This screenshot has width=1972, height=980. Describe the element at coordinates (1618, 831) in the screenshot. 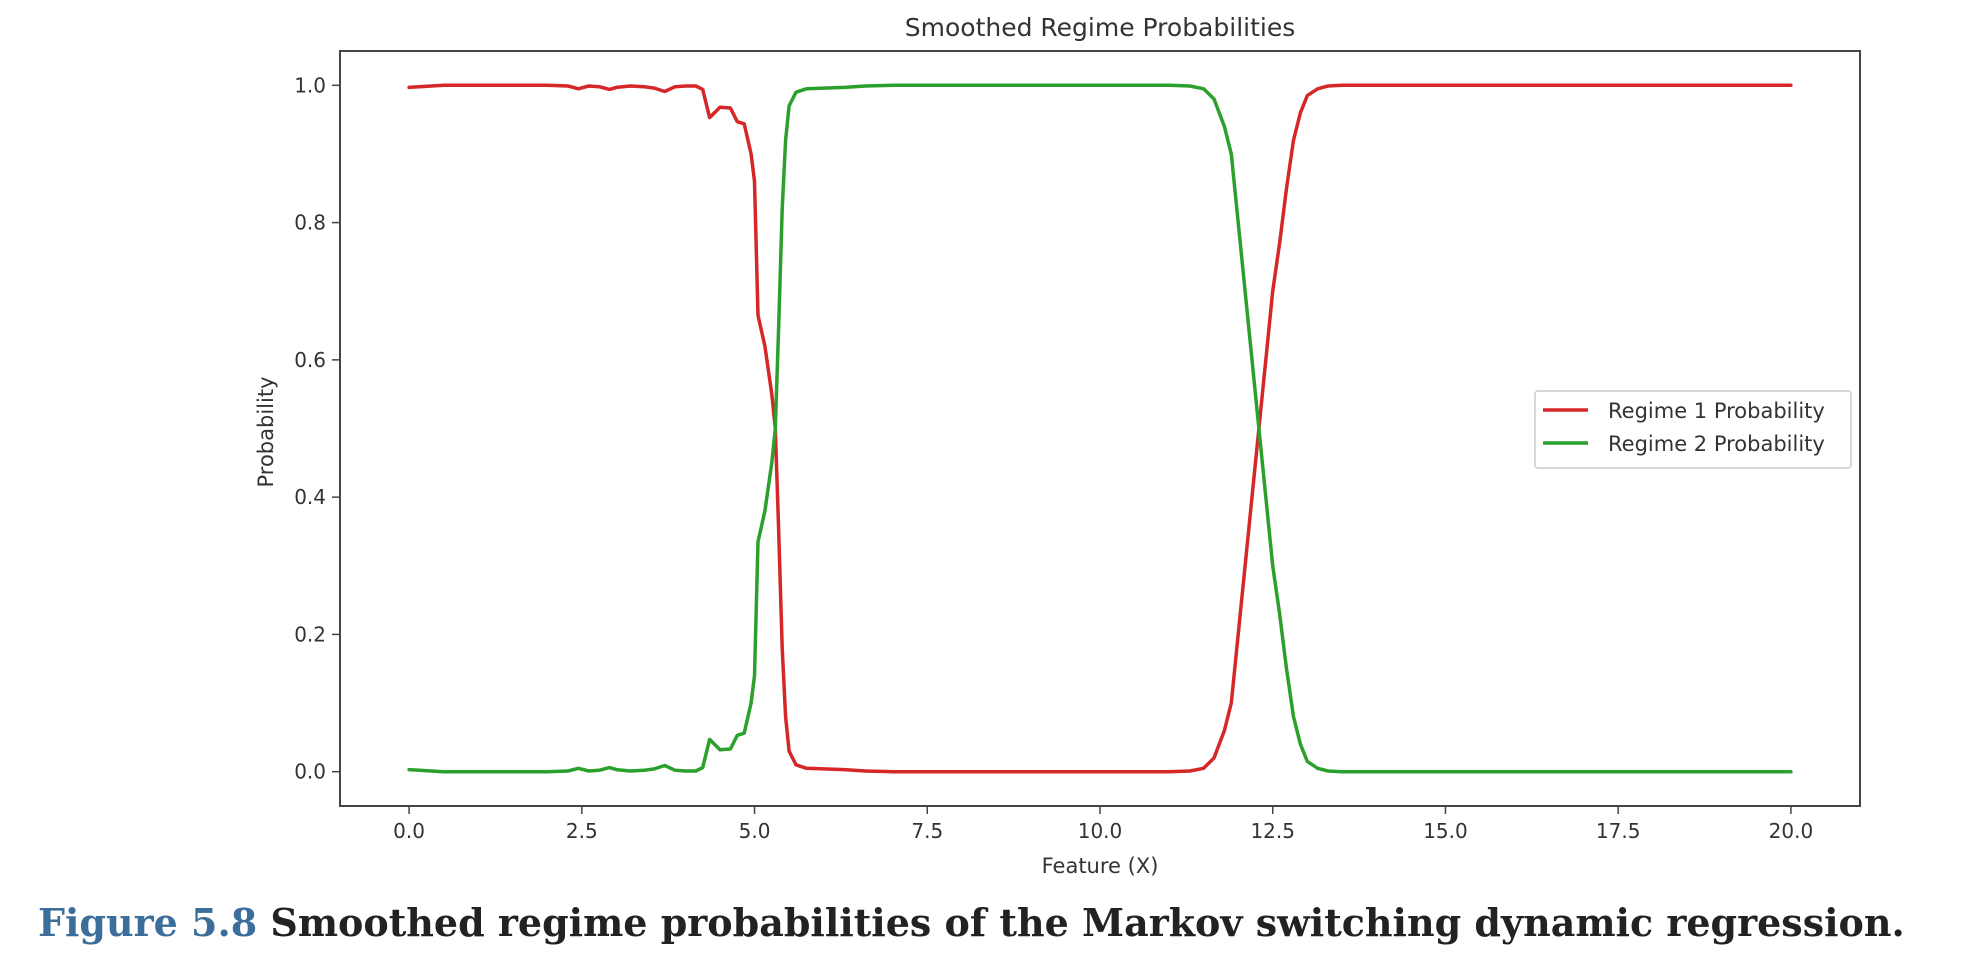

I see `x-tick-label: 17.5` at that location.